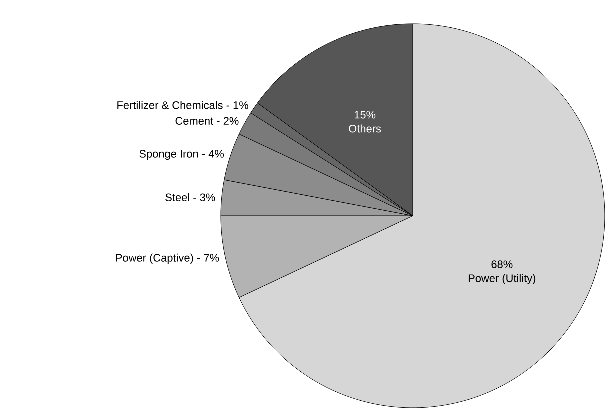 The width and height of the screenshot is (605, 418). What do you see at coordinates (502, 279) in the screenshot?
I see `slice-label: Power (Utility)` at bounding box center [502, 279].